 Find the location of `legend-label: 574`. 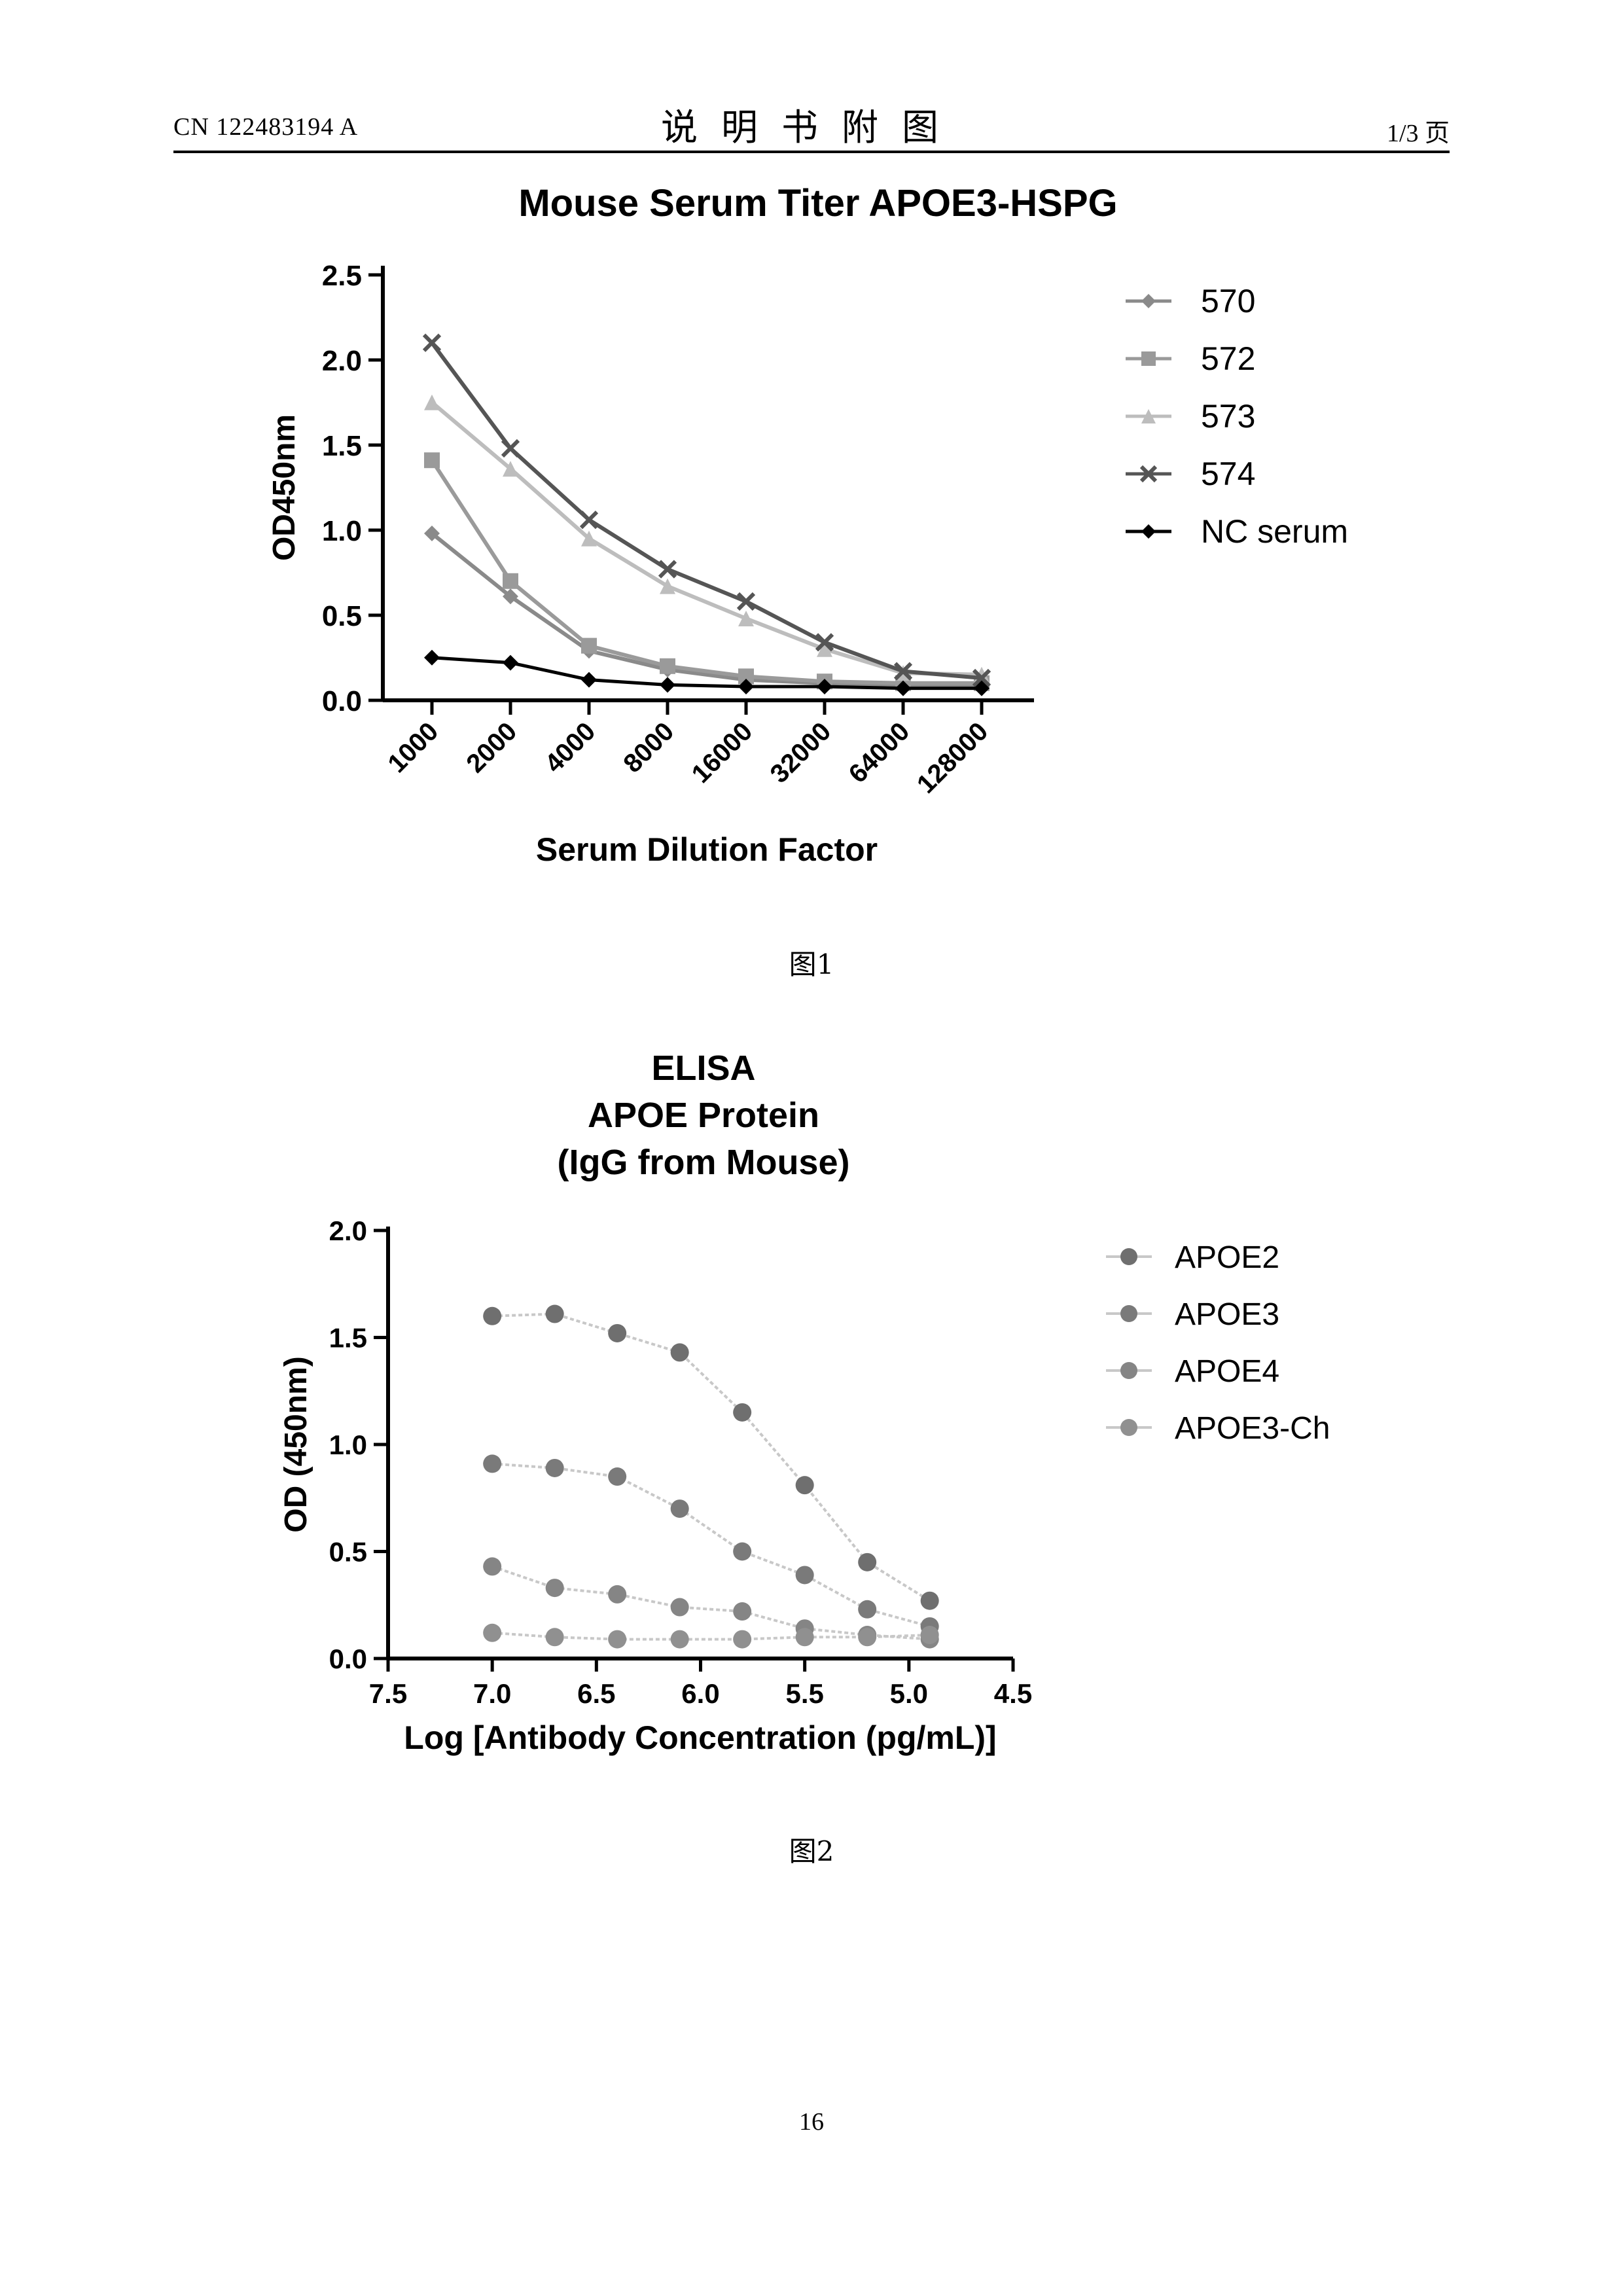

legend-label: 574 is located at coordinates (1228, 474).